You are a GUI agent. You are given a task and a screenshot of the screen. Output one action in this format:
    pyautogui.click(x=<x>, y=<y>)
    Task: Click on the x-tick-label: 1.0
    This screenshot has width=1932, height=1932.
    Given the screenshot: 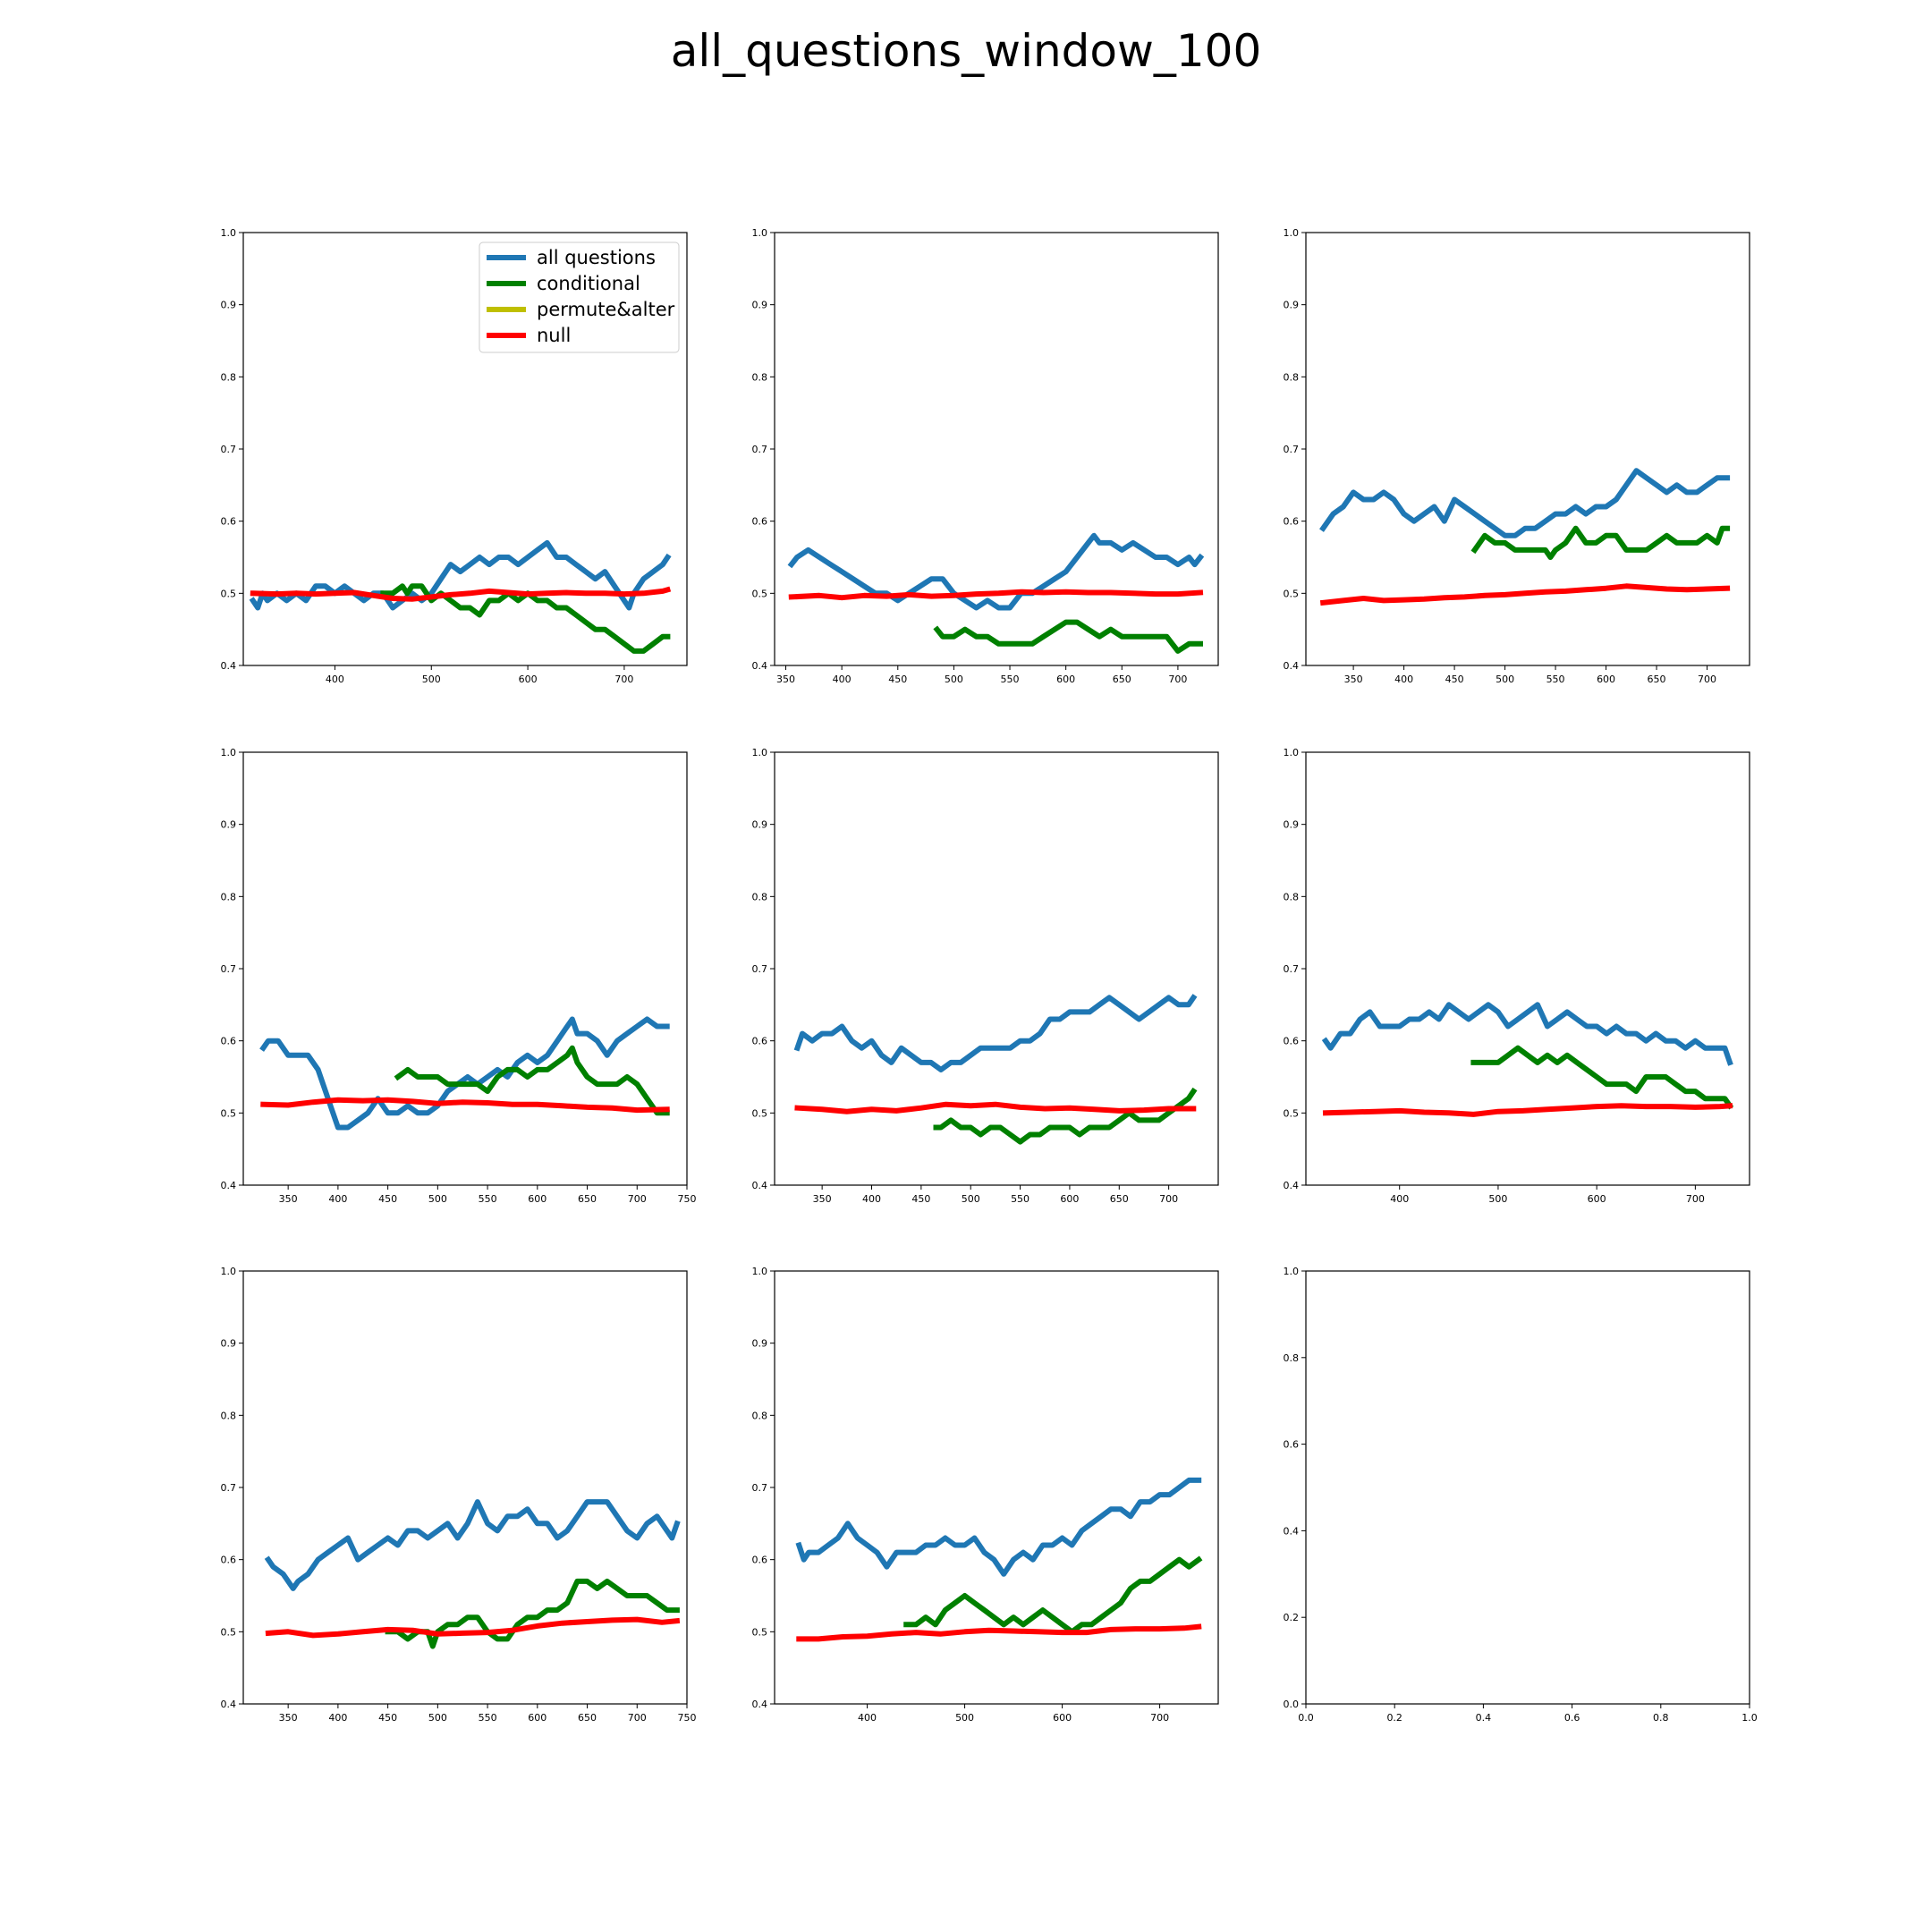 What is the action you would take?
    pyautogui.click(x=1749, y=1718)
    